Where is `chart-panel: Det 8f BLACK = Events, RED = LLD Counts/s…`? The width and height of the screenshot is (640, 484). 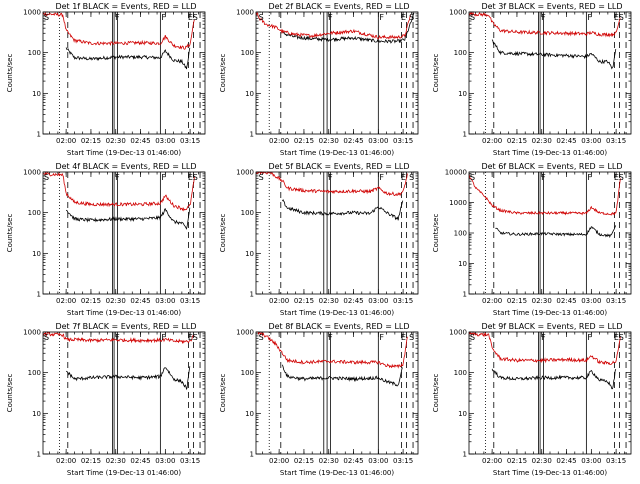
chart-panel: Det 8f BLACK = Events, RED = LLD Counts/s… is located at coordinates (319, 400).